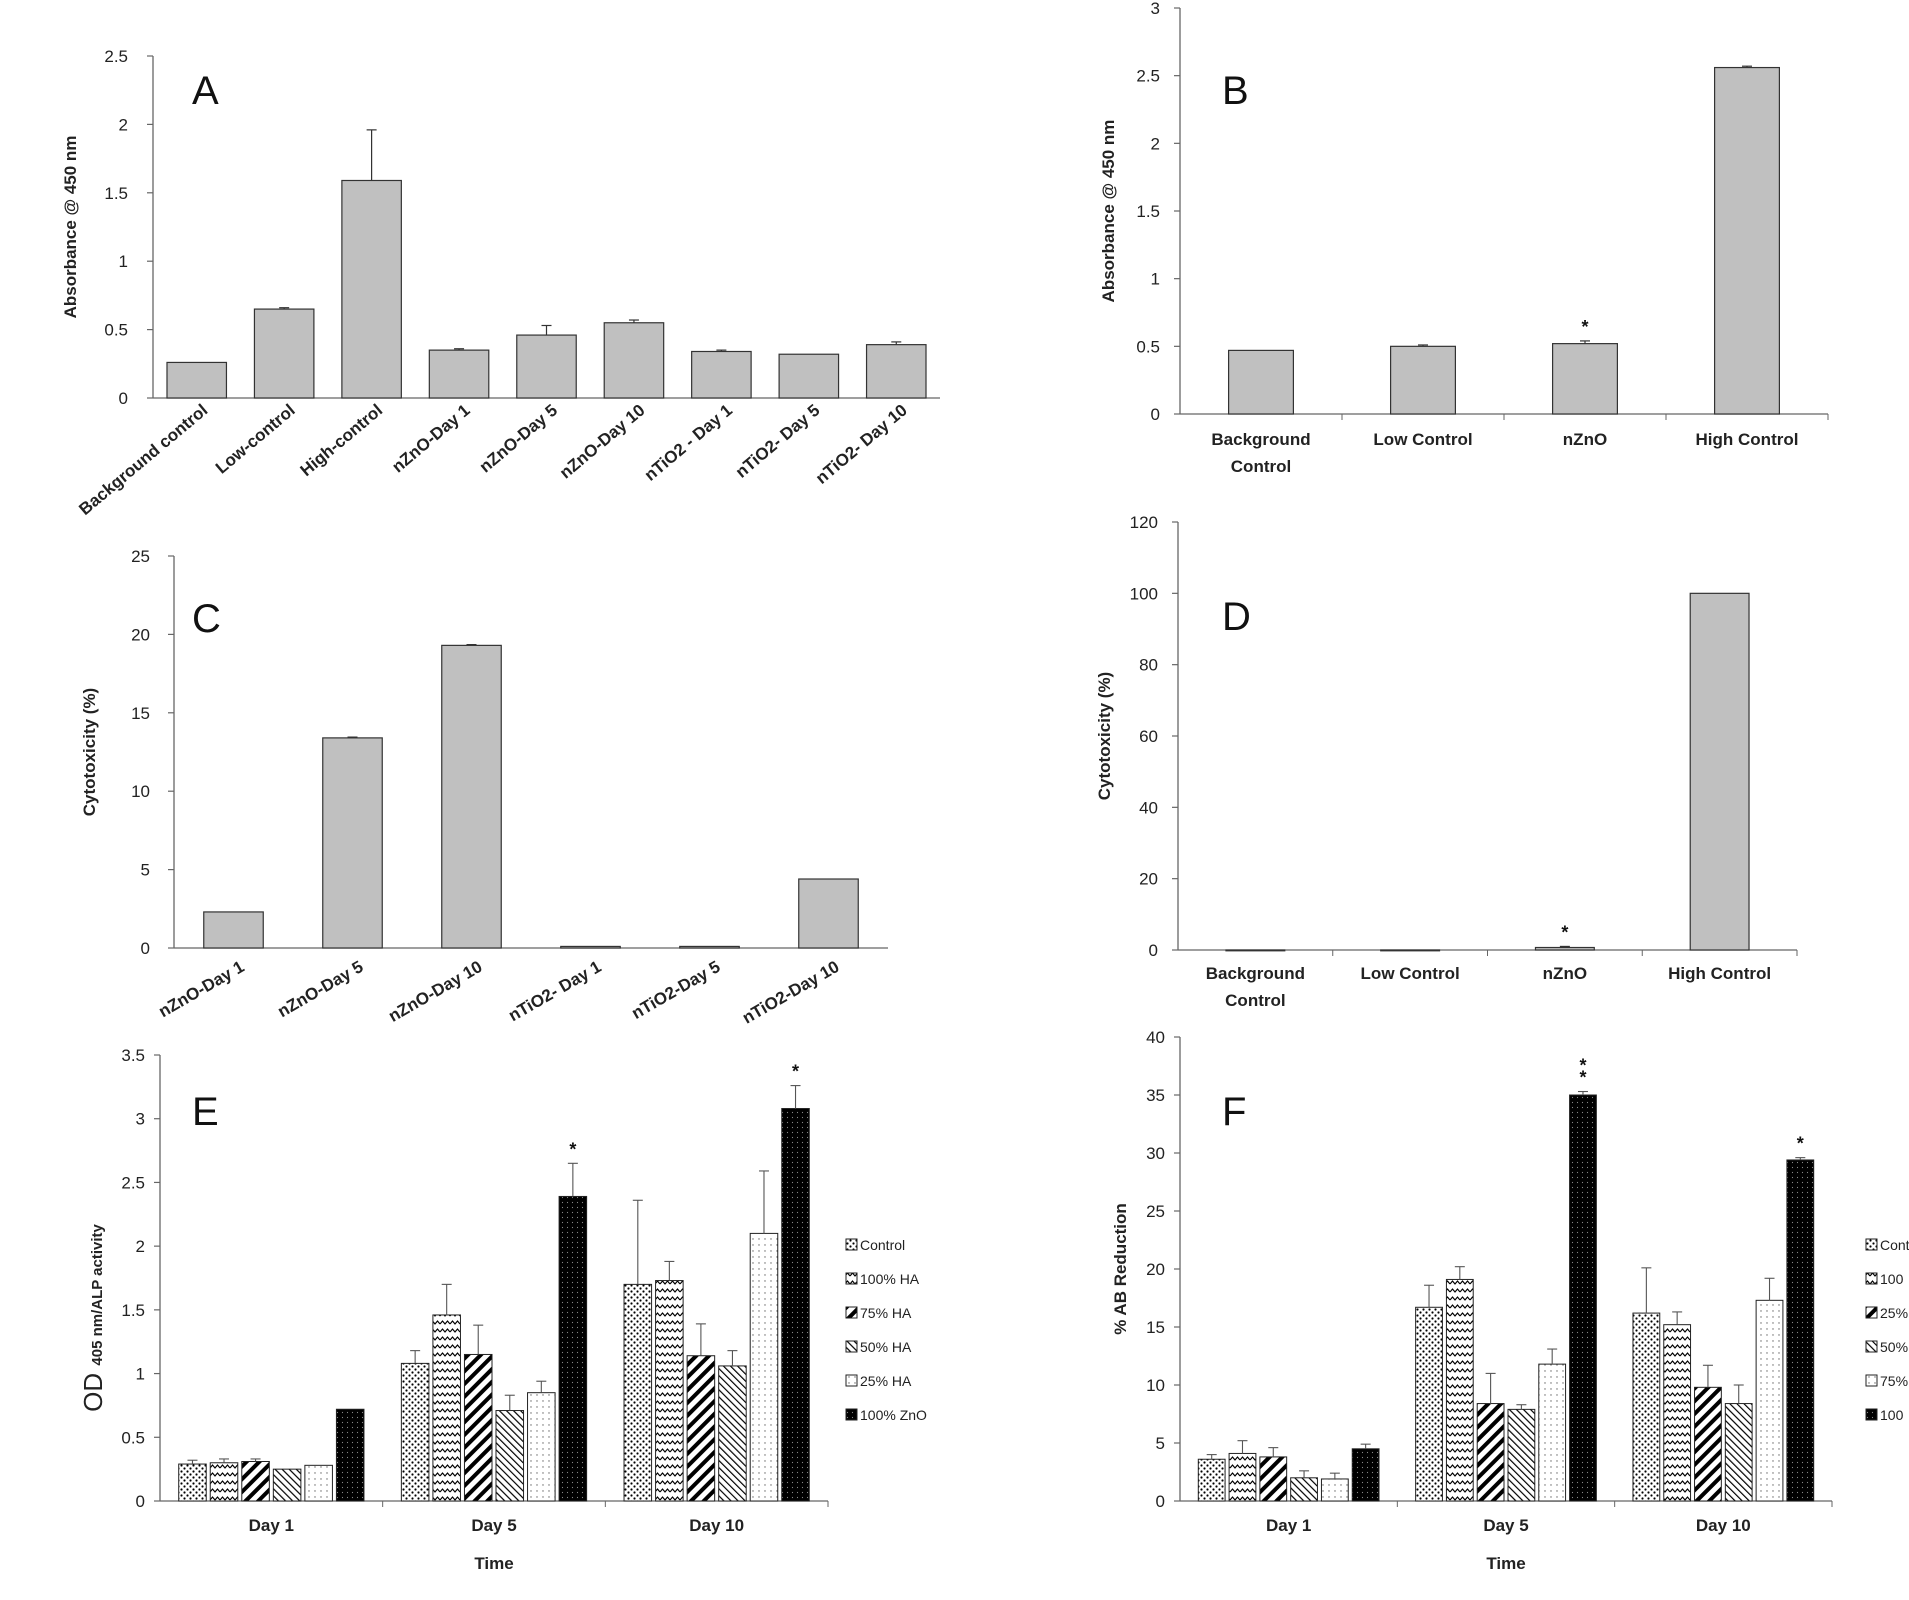 This screenshot has height=1600, width=1909. Describe the element at coordinates (1155, 9) in the screenshot. I see `y-tick-label: 3` at that location.